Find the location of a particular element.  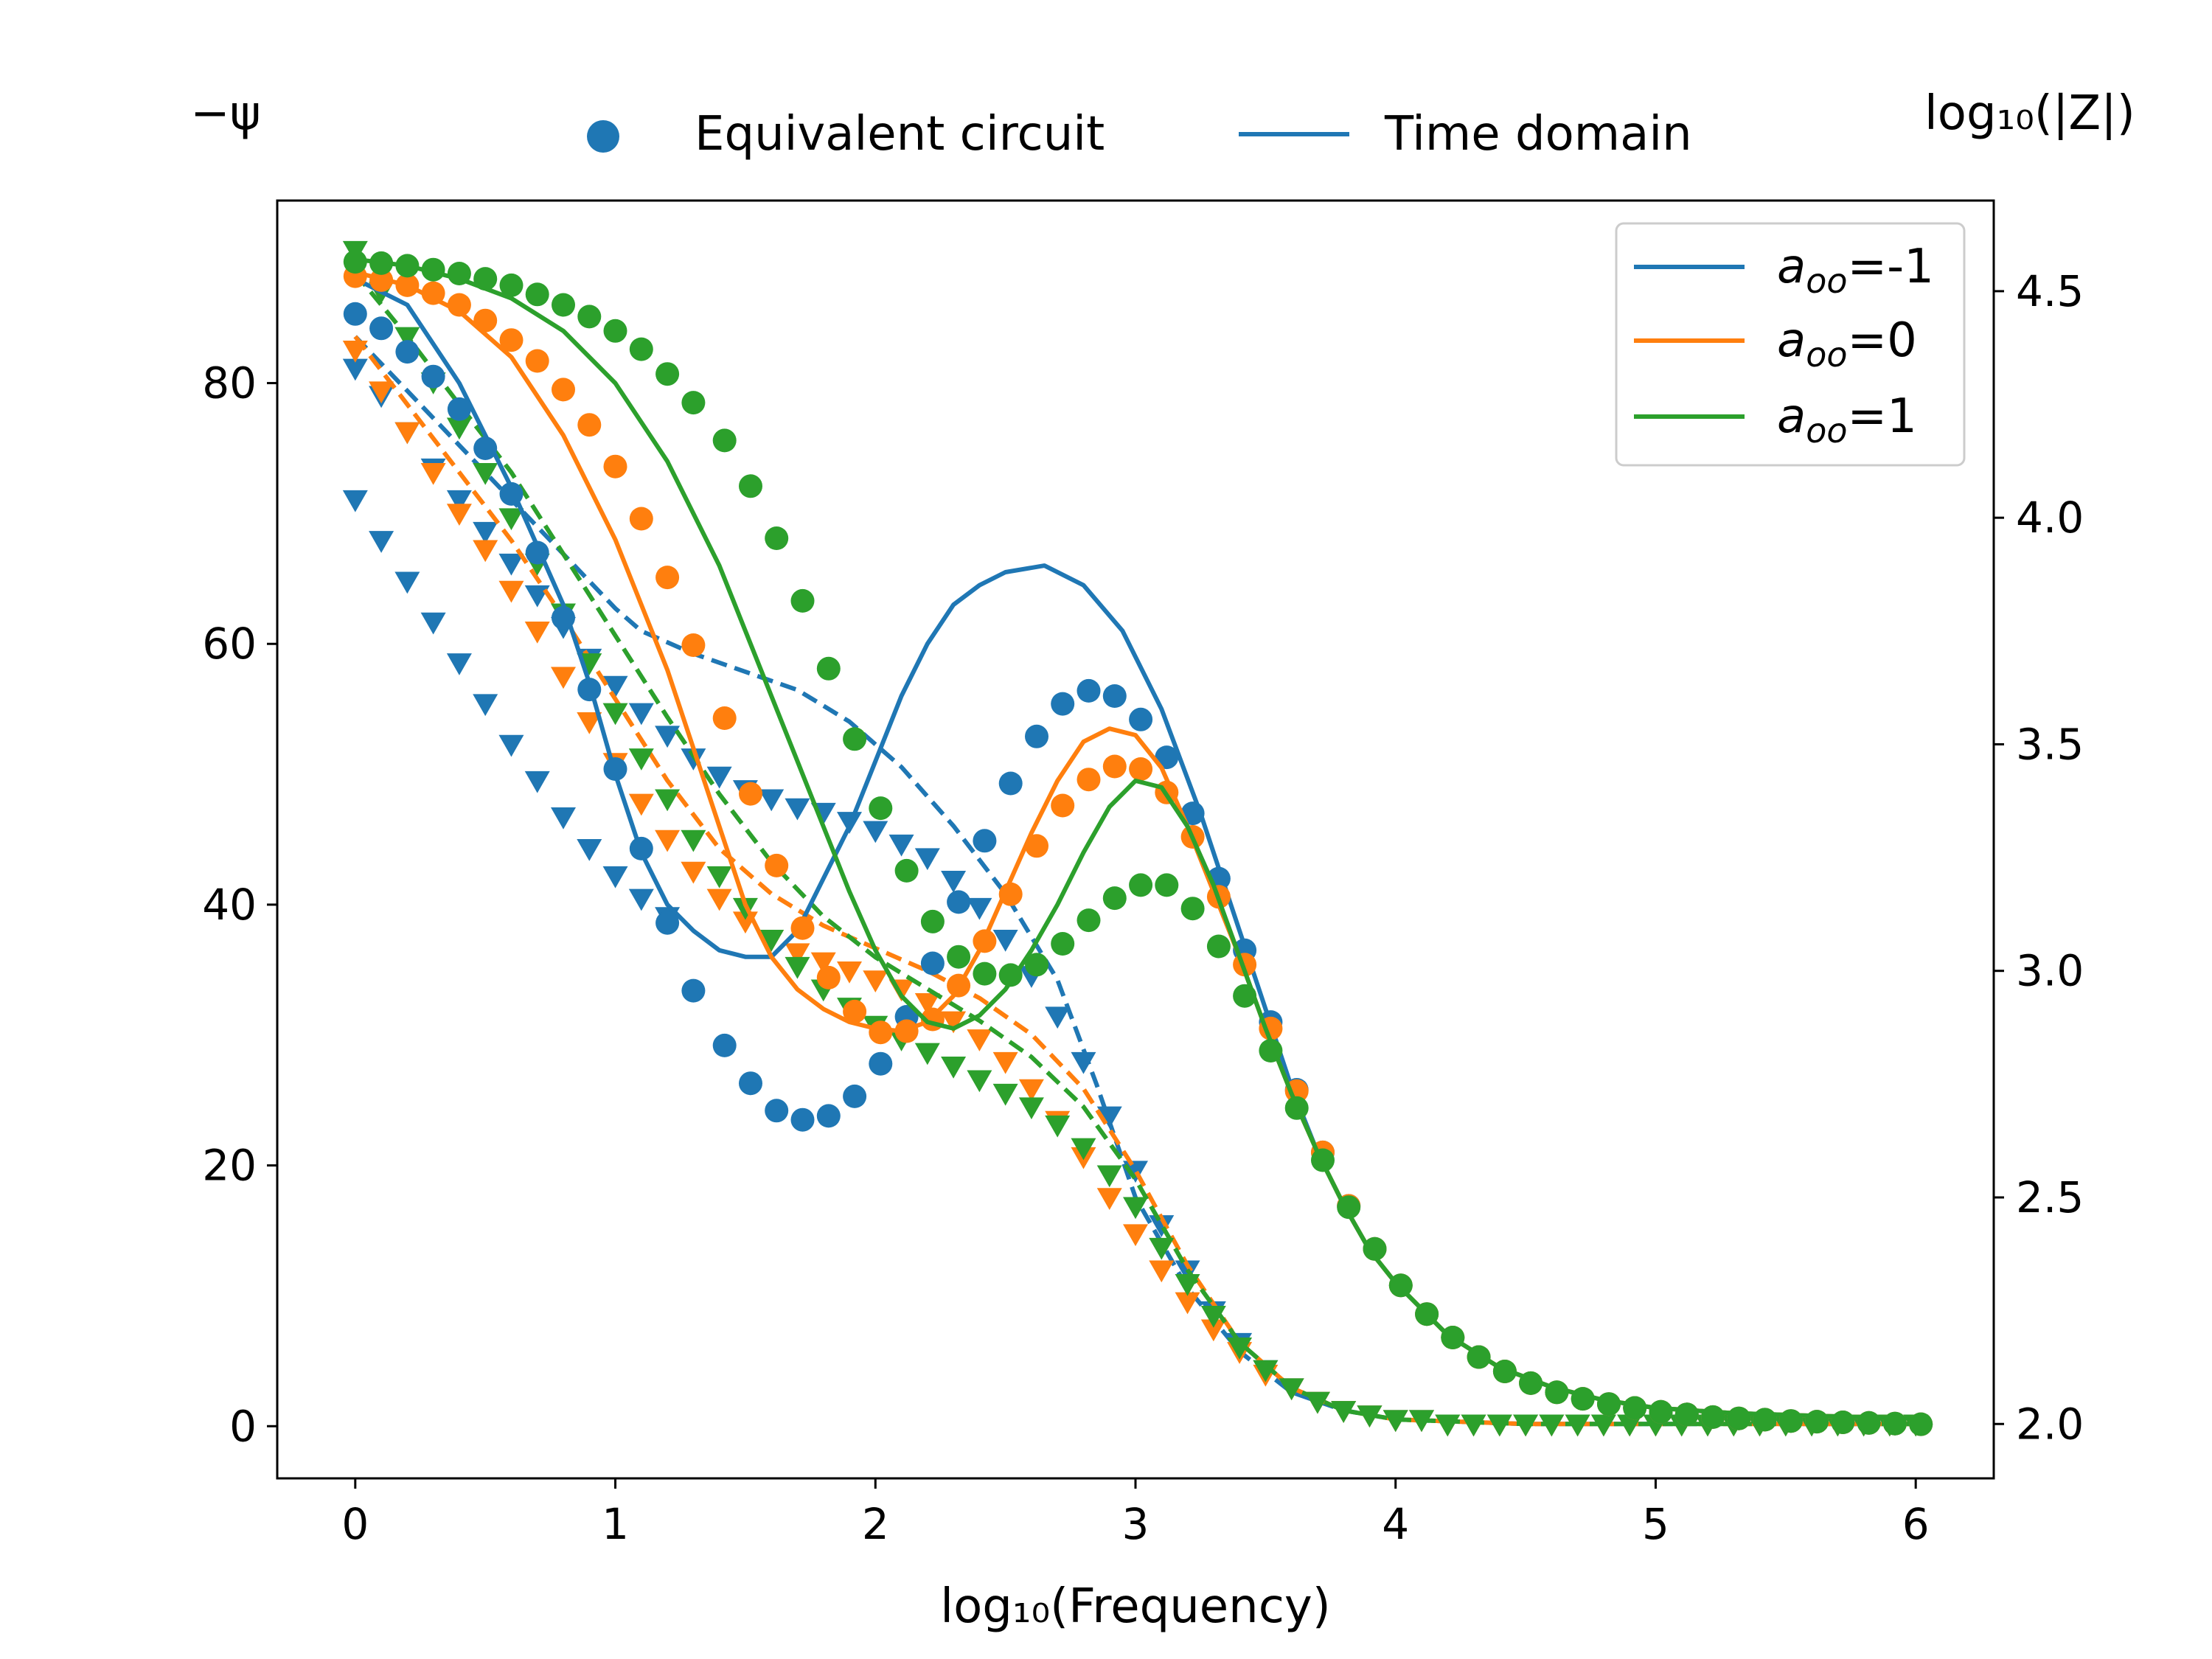

series-legend-label-2-value: =0 is located at coordinates (1882, 340).